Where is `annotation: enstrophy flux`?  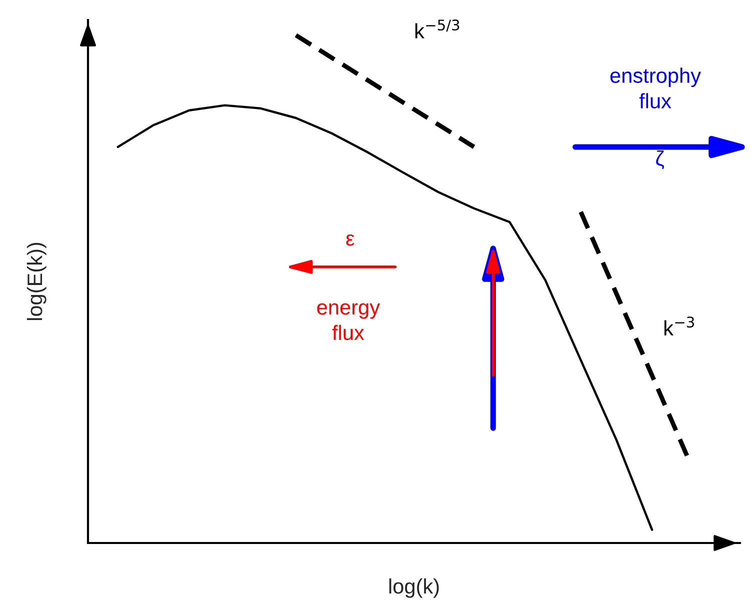 annotation: enstrophy flux is located at coordinates (655, 88).